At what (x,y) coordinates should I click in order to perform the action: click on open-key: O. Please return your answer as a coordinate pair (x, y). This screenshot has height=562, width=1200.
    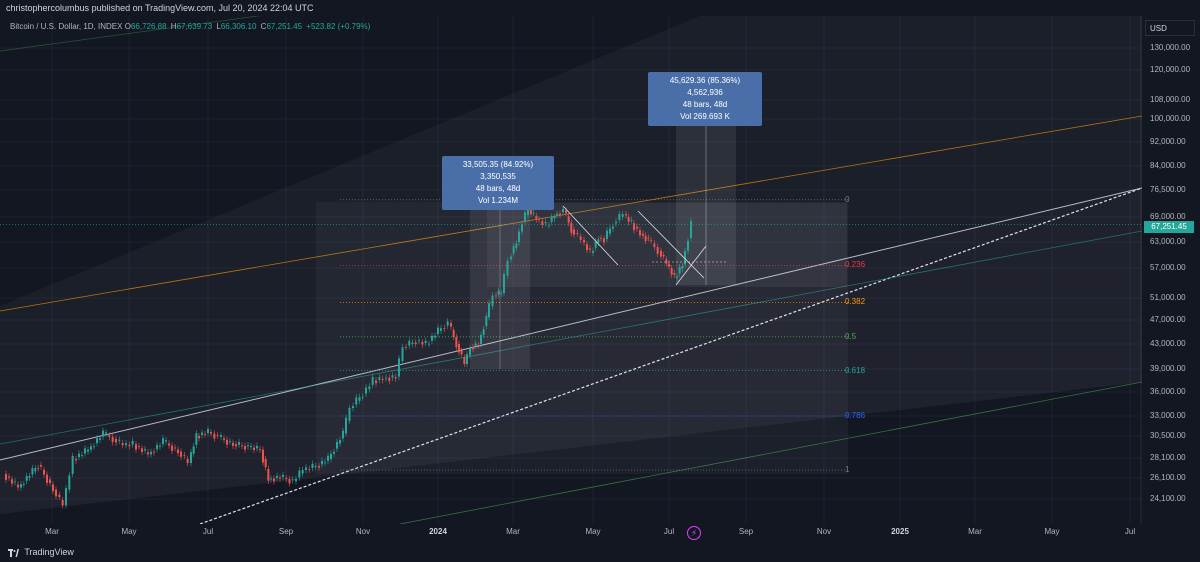
    Looking at the image, I should click on (127, 26).